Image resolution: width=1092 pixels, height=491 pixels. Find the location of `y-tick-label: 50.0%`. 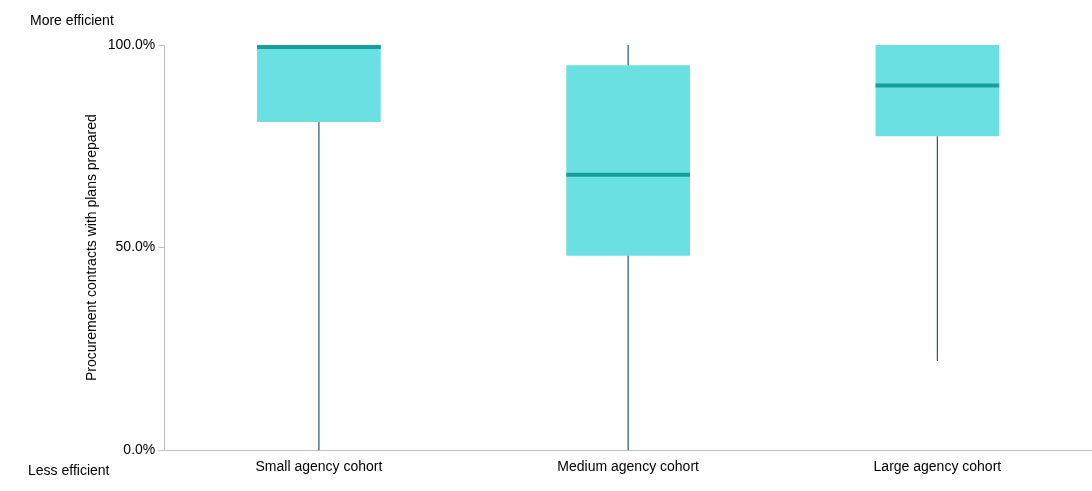

y-tick-label: 50.0% is located at coordinates (135, 246).